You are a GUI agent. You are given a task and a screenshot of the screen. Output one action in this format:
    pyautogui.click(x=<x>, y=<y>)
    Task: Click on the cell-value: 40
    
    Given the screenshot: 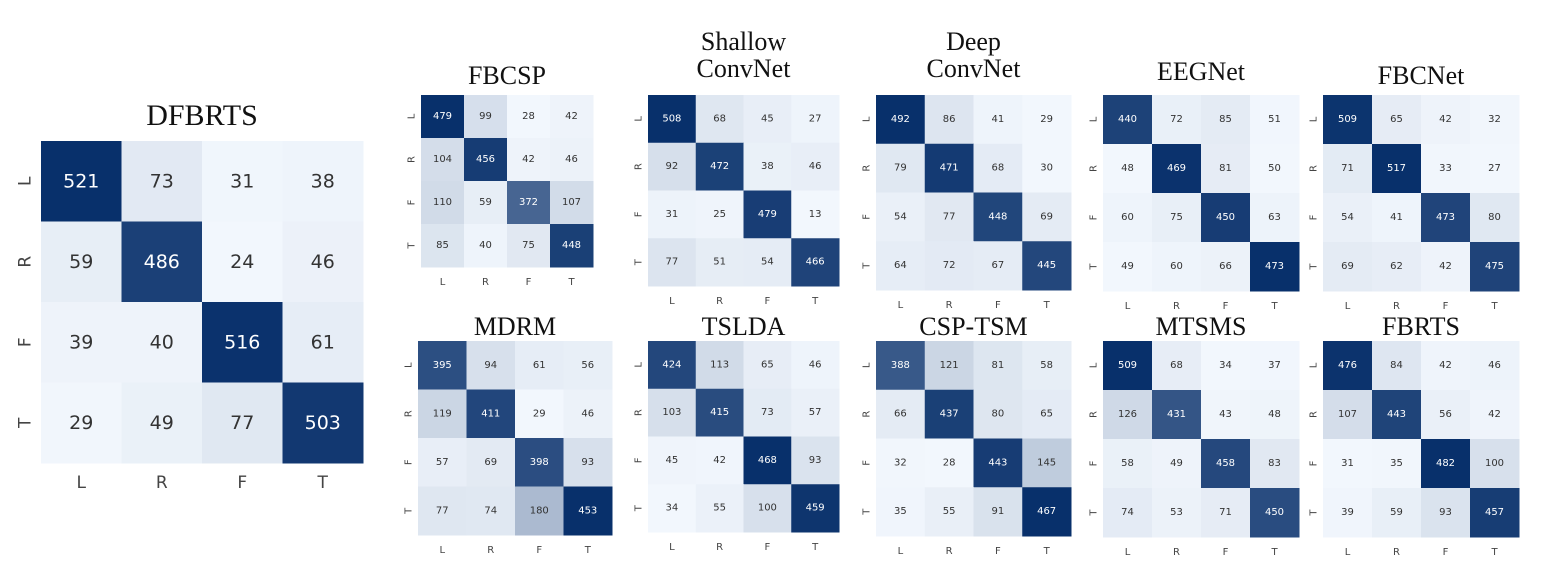 What is the action you would take?
    pyautogui.click(x=485, y=245)
    